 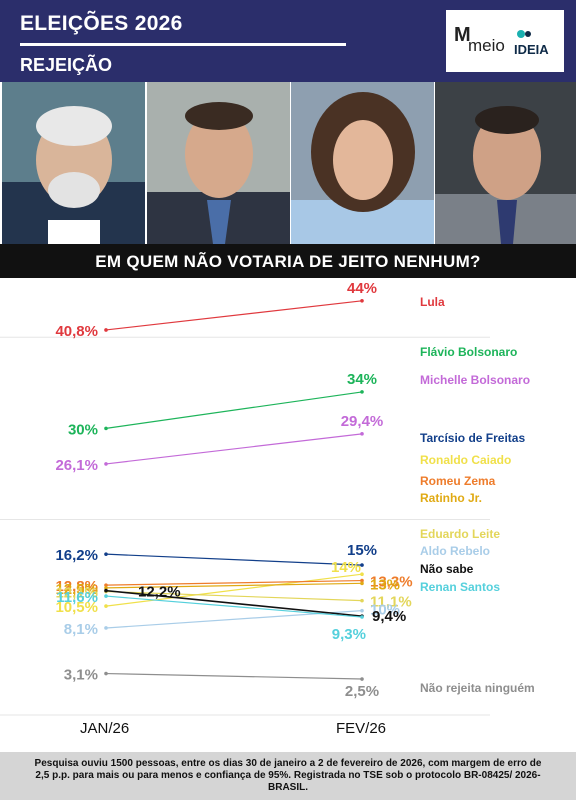 What do you see at coordinates (76, 555) in the screenshot?
I see `data-label: 16,2%` at bounding box center [76, 555].